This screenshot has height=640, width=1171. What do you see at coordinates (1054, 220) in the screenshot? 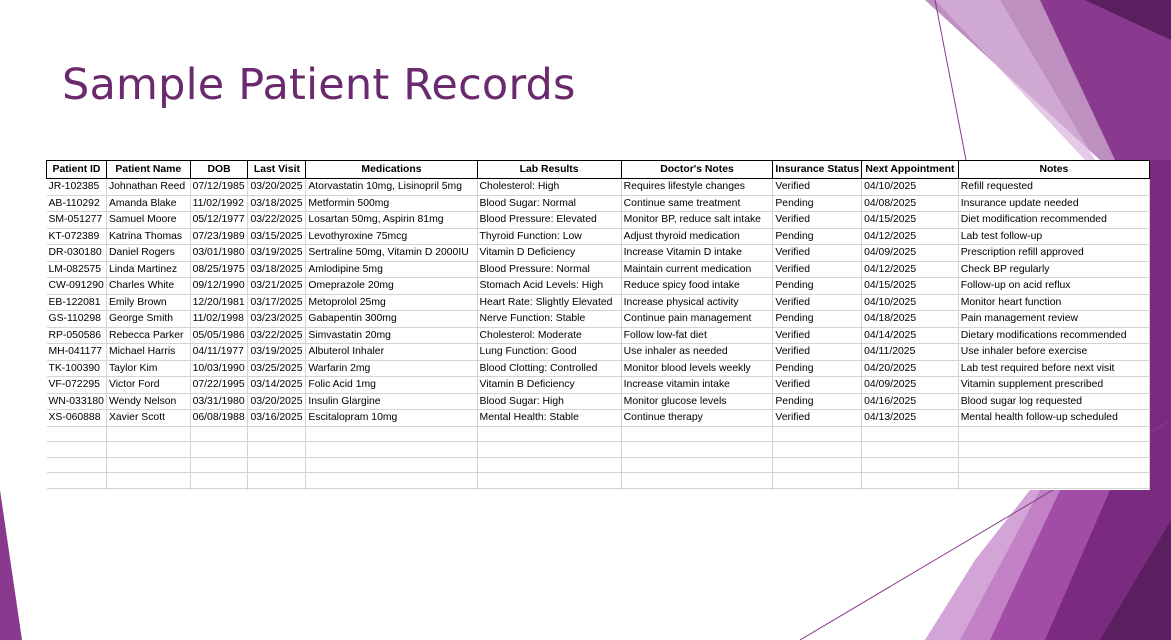
I see `cell-notes: Diet modification recommended` at bounding box center [1054, 220].